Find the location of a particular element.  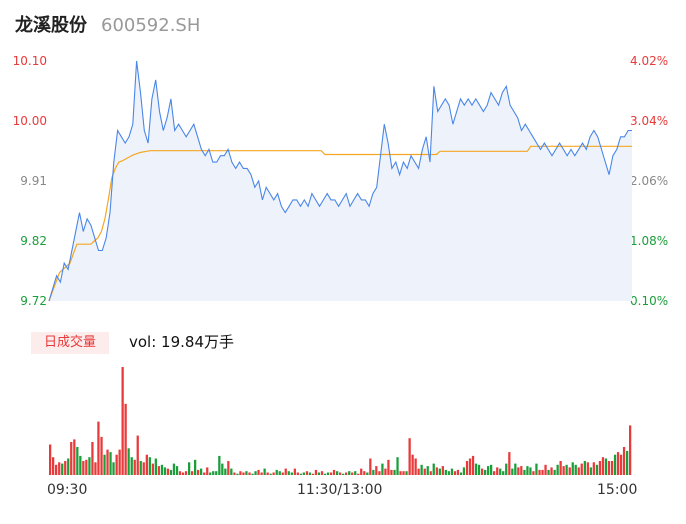

price-tick-label: 9.82 is located at coordinates (33, 241).